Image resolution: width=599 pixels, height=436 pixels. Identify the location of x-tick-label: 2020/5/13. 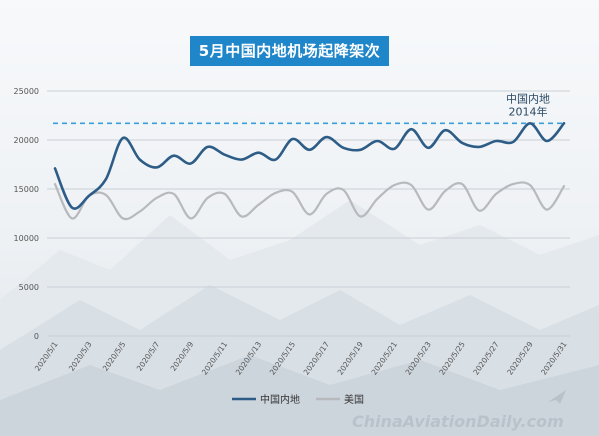
(249, 358).